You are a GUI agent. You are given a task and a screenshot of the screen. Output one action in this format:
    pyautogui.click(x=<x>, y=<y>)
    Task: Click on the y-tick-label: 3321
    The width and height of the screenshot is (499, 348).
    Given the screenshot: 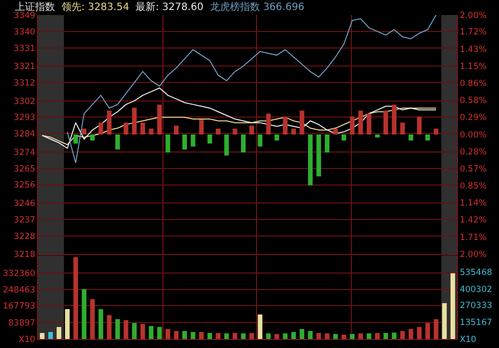 What is the action you would take?
    pyautogui.click(x=25, y=67)
    